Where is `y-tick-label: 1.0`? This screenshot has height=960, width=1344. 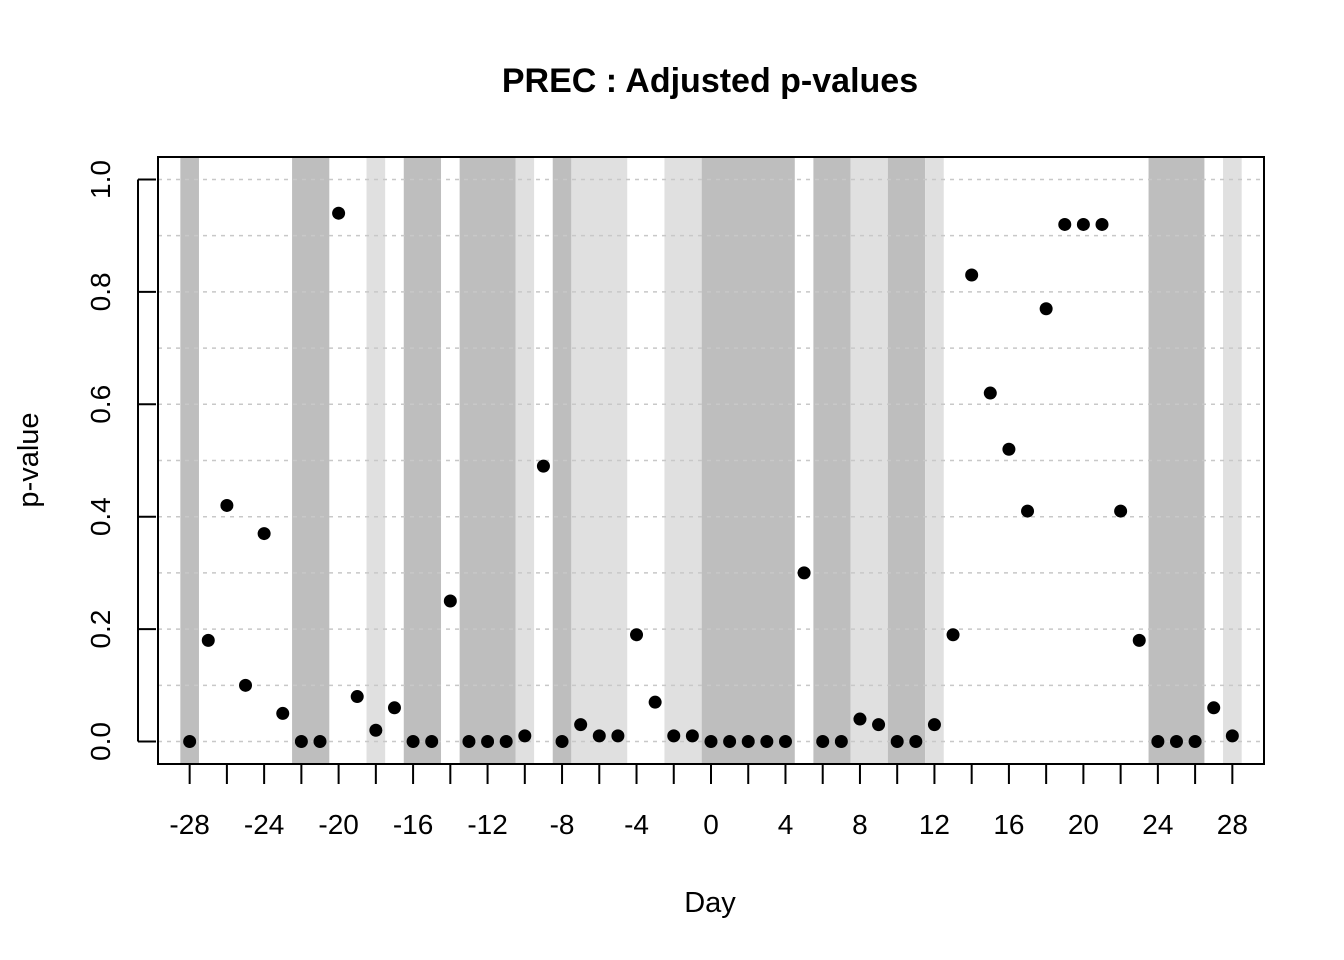
y-tick-label: 1.0 is located at coordinates (100, 179).